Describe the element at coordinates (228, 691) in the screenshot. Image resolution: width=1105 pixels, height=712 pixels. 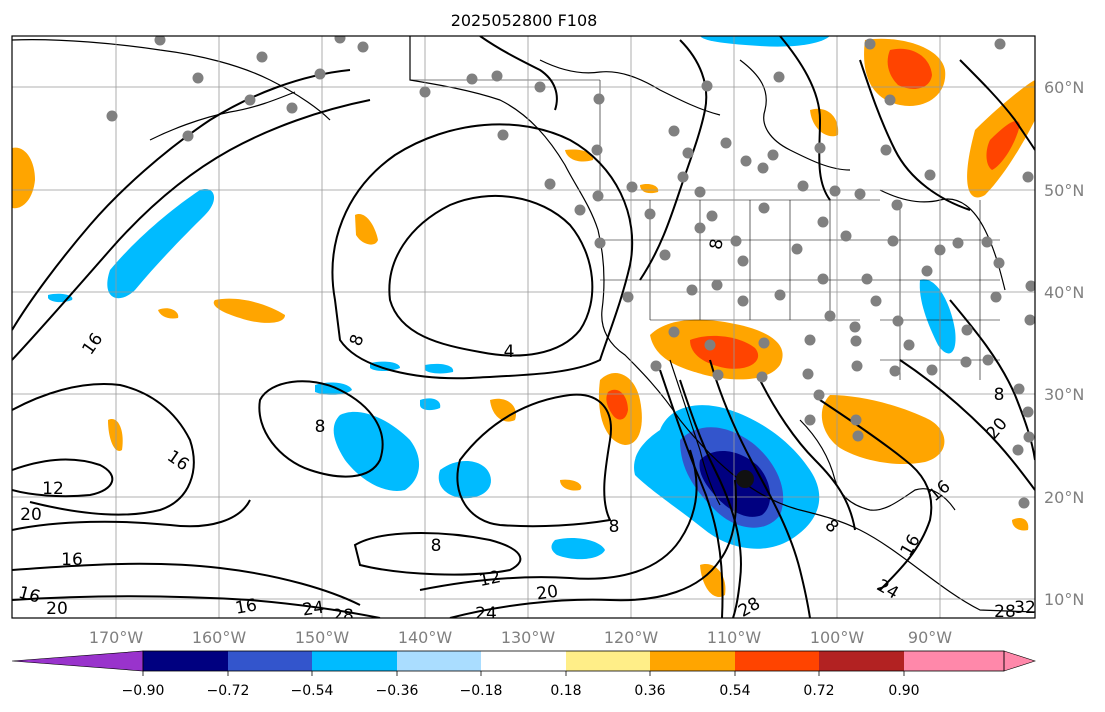
I see `colorbar-tick-label: −0.72` at that location.